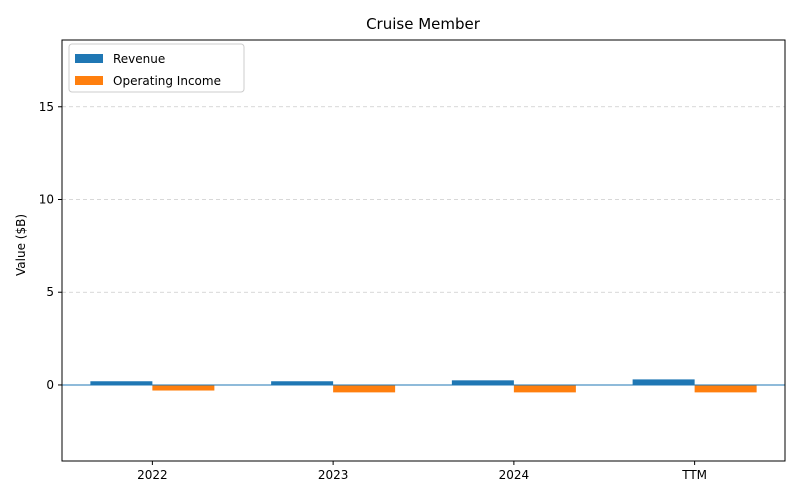 The image size is (800, 504). I want to click on x-tick-label: 2023, so click(333, 475).